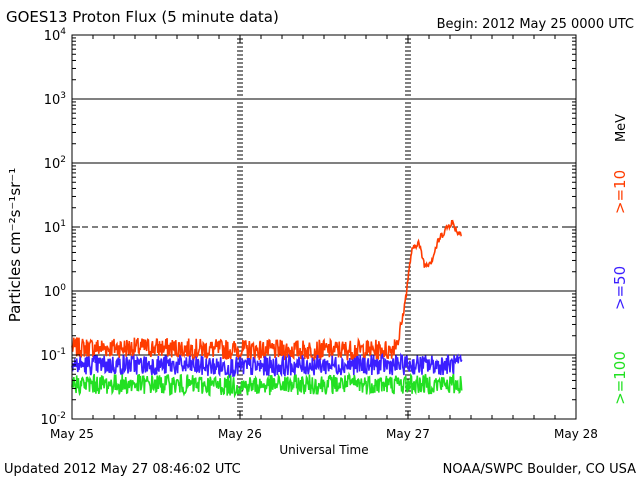 The image size is (640, 480). I want to click on y-tick-label: 10¹, so click(55, 227).